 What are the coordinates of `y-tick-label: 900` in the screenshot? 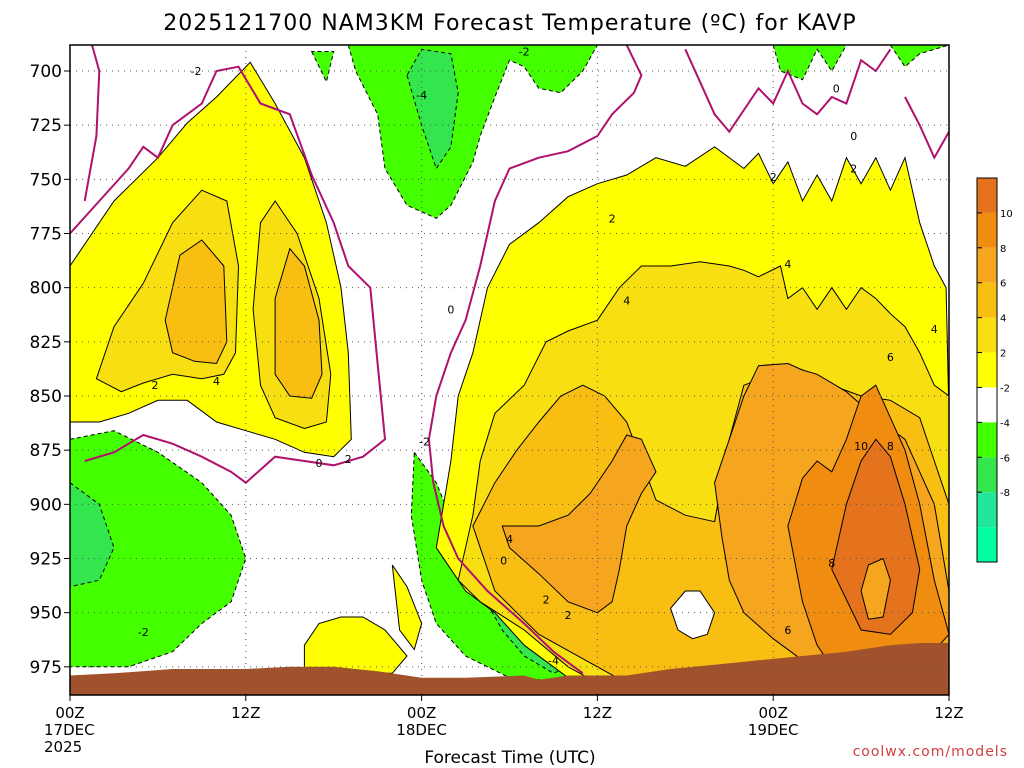 It's located at (46, 505).